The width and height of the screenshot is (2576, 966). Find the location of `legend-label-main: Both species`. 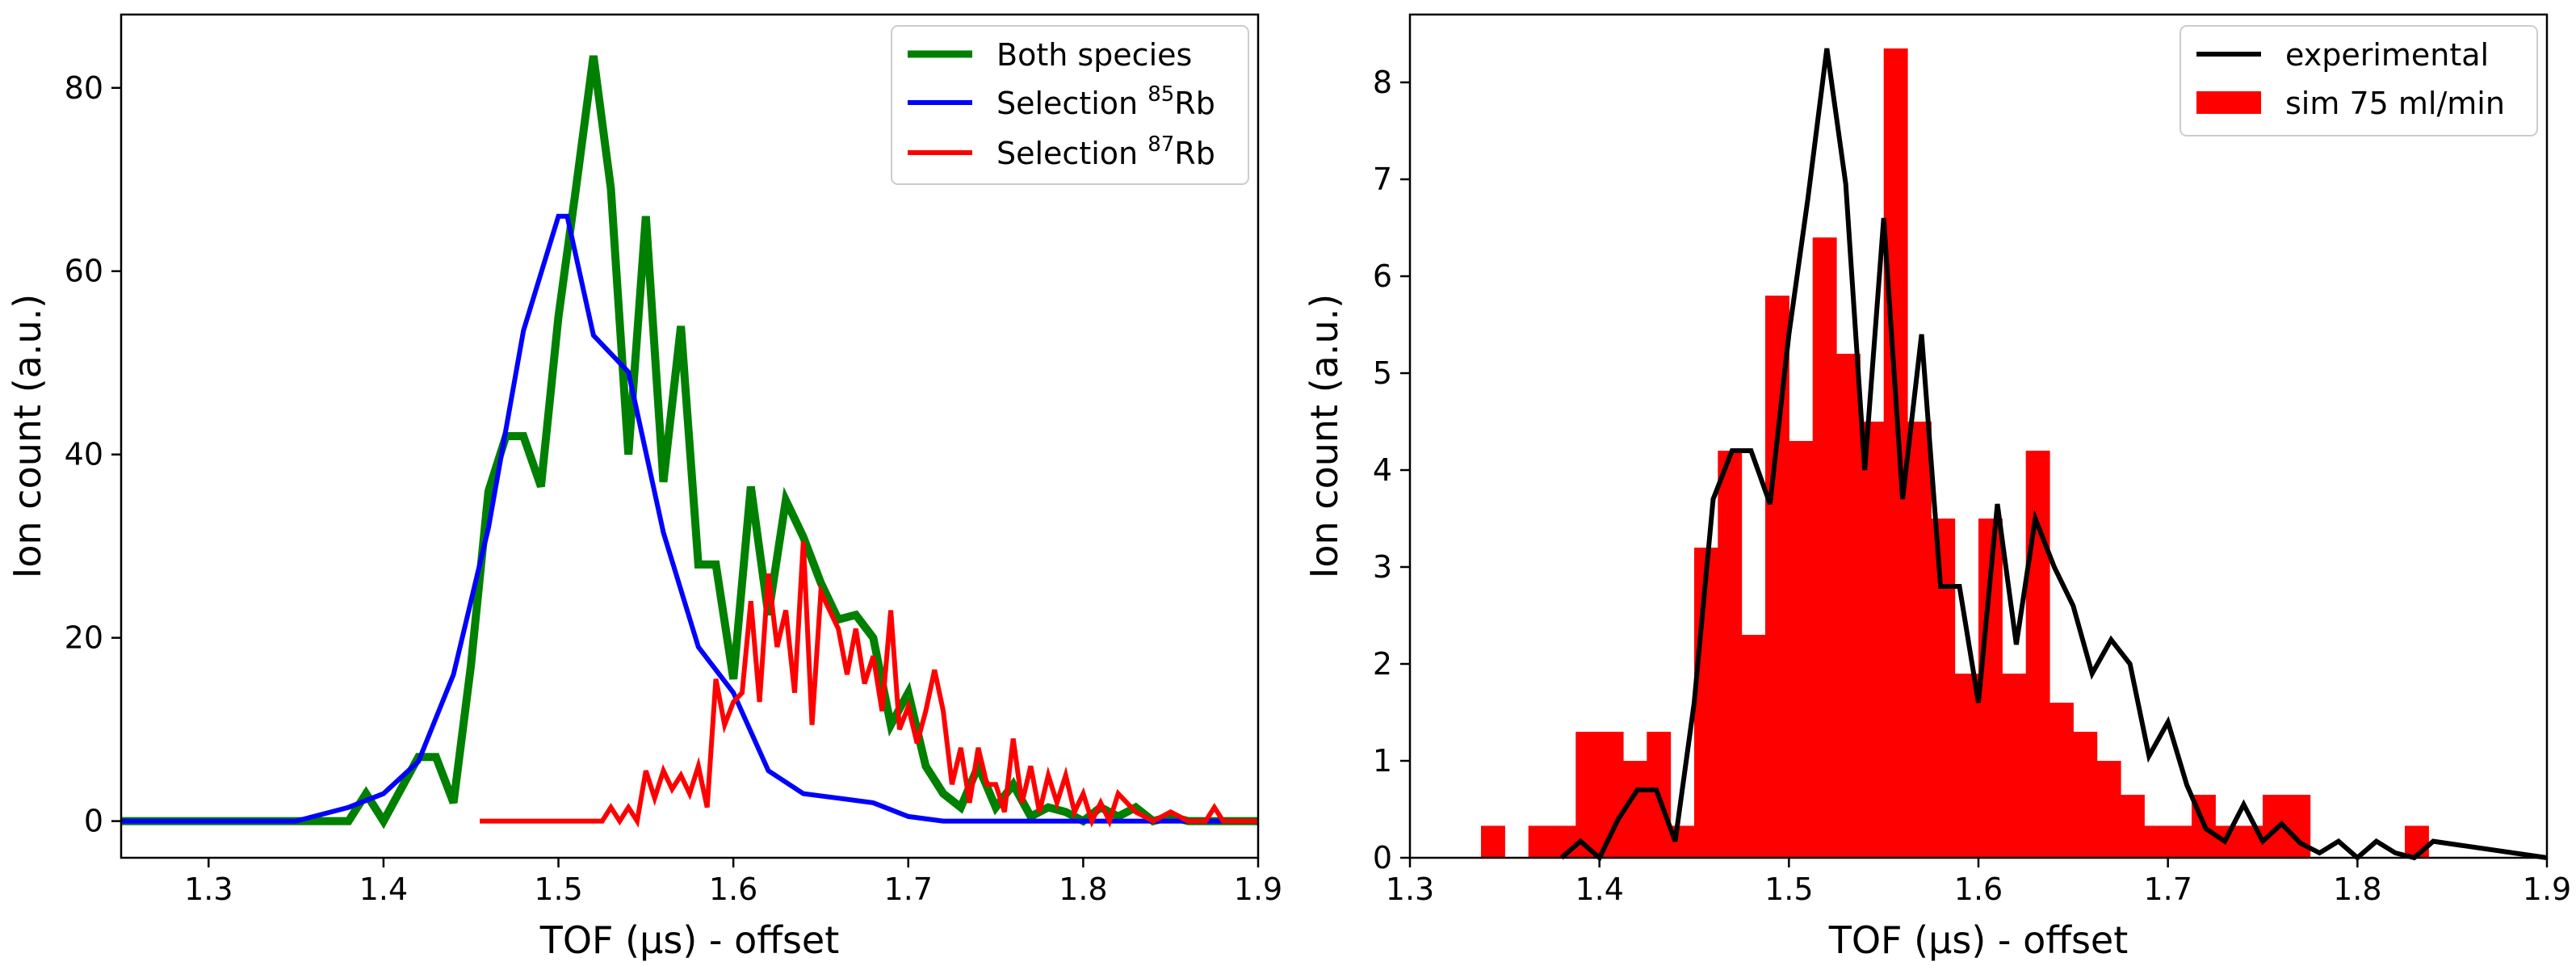

legend-label-main: Both species is located at coordinates (1094, 55).